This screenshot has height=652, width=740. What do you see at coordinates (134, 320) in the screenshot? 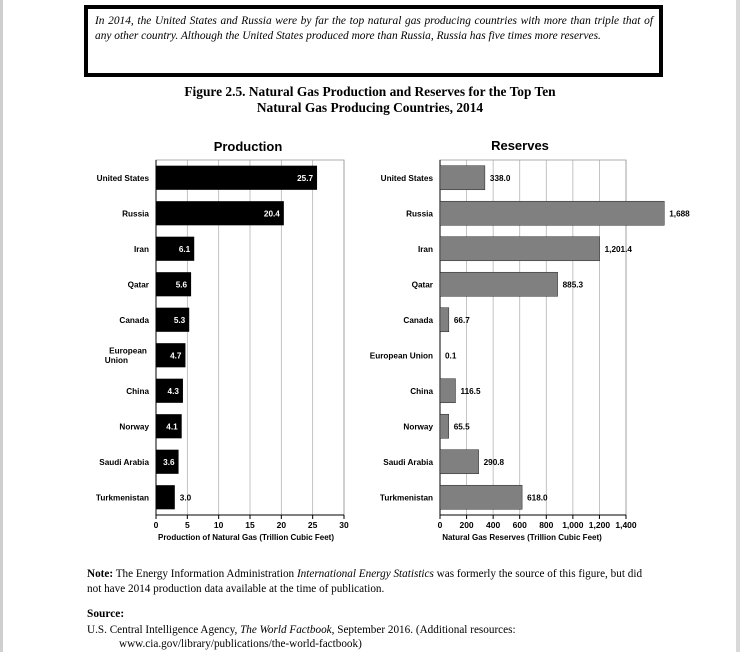
I see `production-category-label: Canada` at bounding box center [134, 320].